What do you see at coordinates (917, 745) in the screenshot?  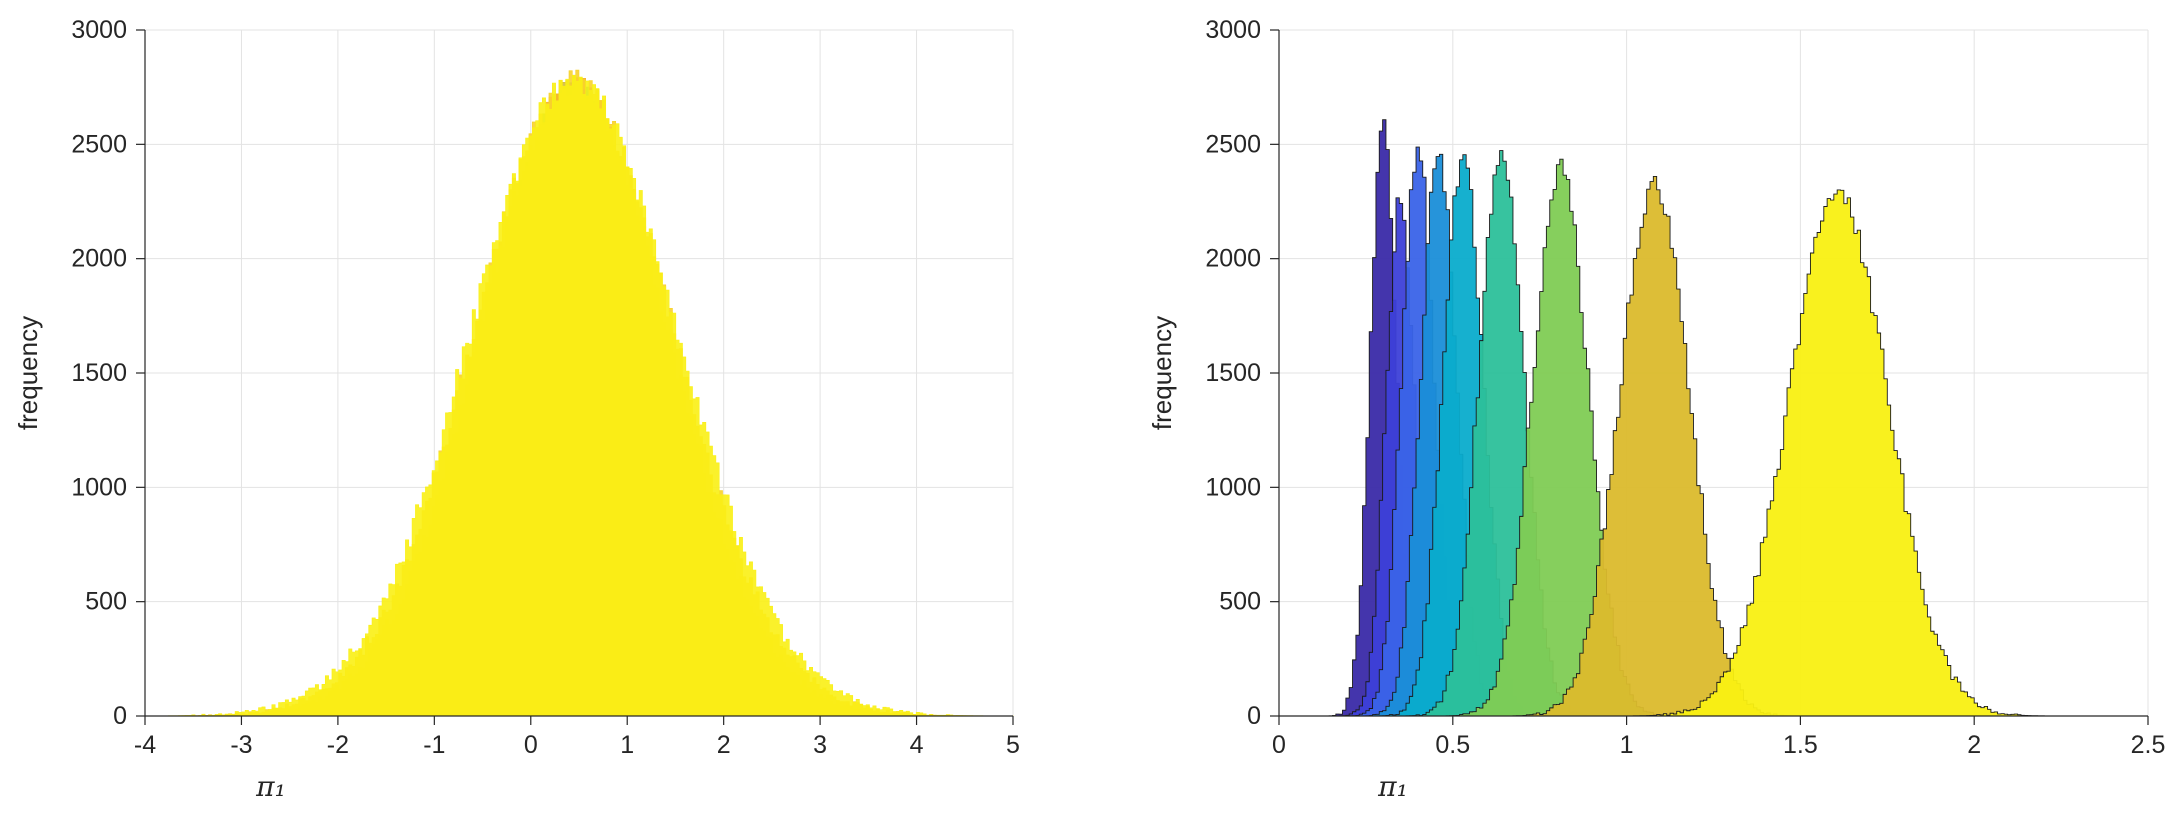 I see `x-tick-label: 4` at bounding box center [917, 745].